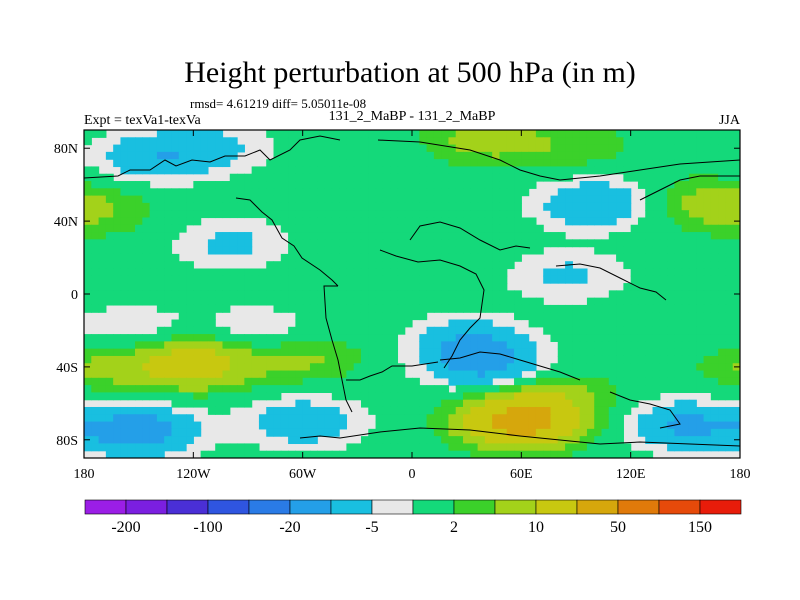 The width and height of the screenshot is (800, 600). I want to click on x-tick-label: 0, so click(412, 474).